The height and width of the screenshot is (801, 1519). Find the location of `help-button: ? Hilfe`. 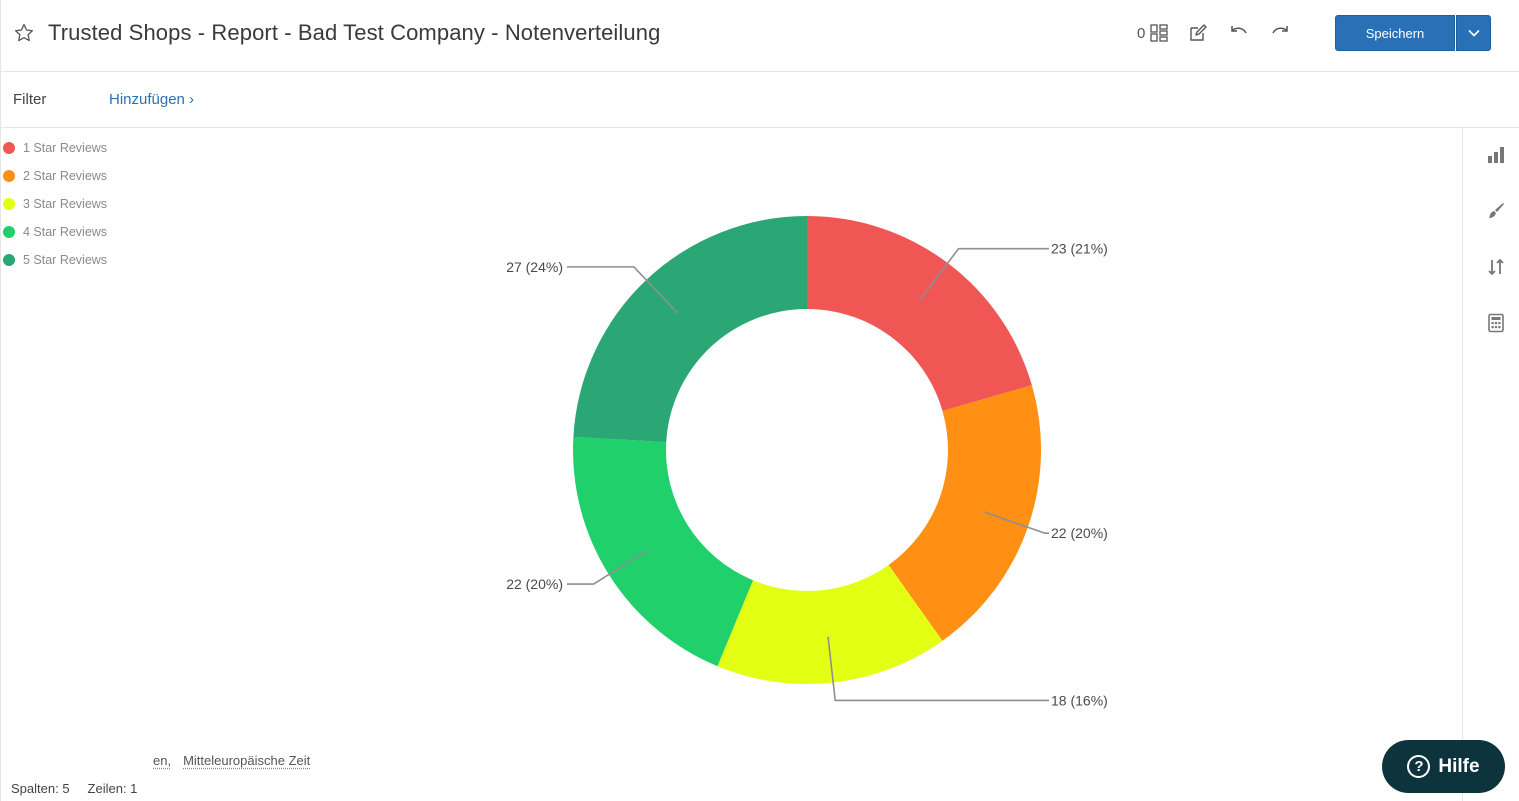

help-button: ? Hilfe is located at coordinates (1443, 766).